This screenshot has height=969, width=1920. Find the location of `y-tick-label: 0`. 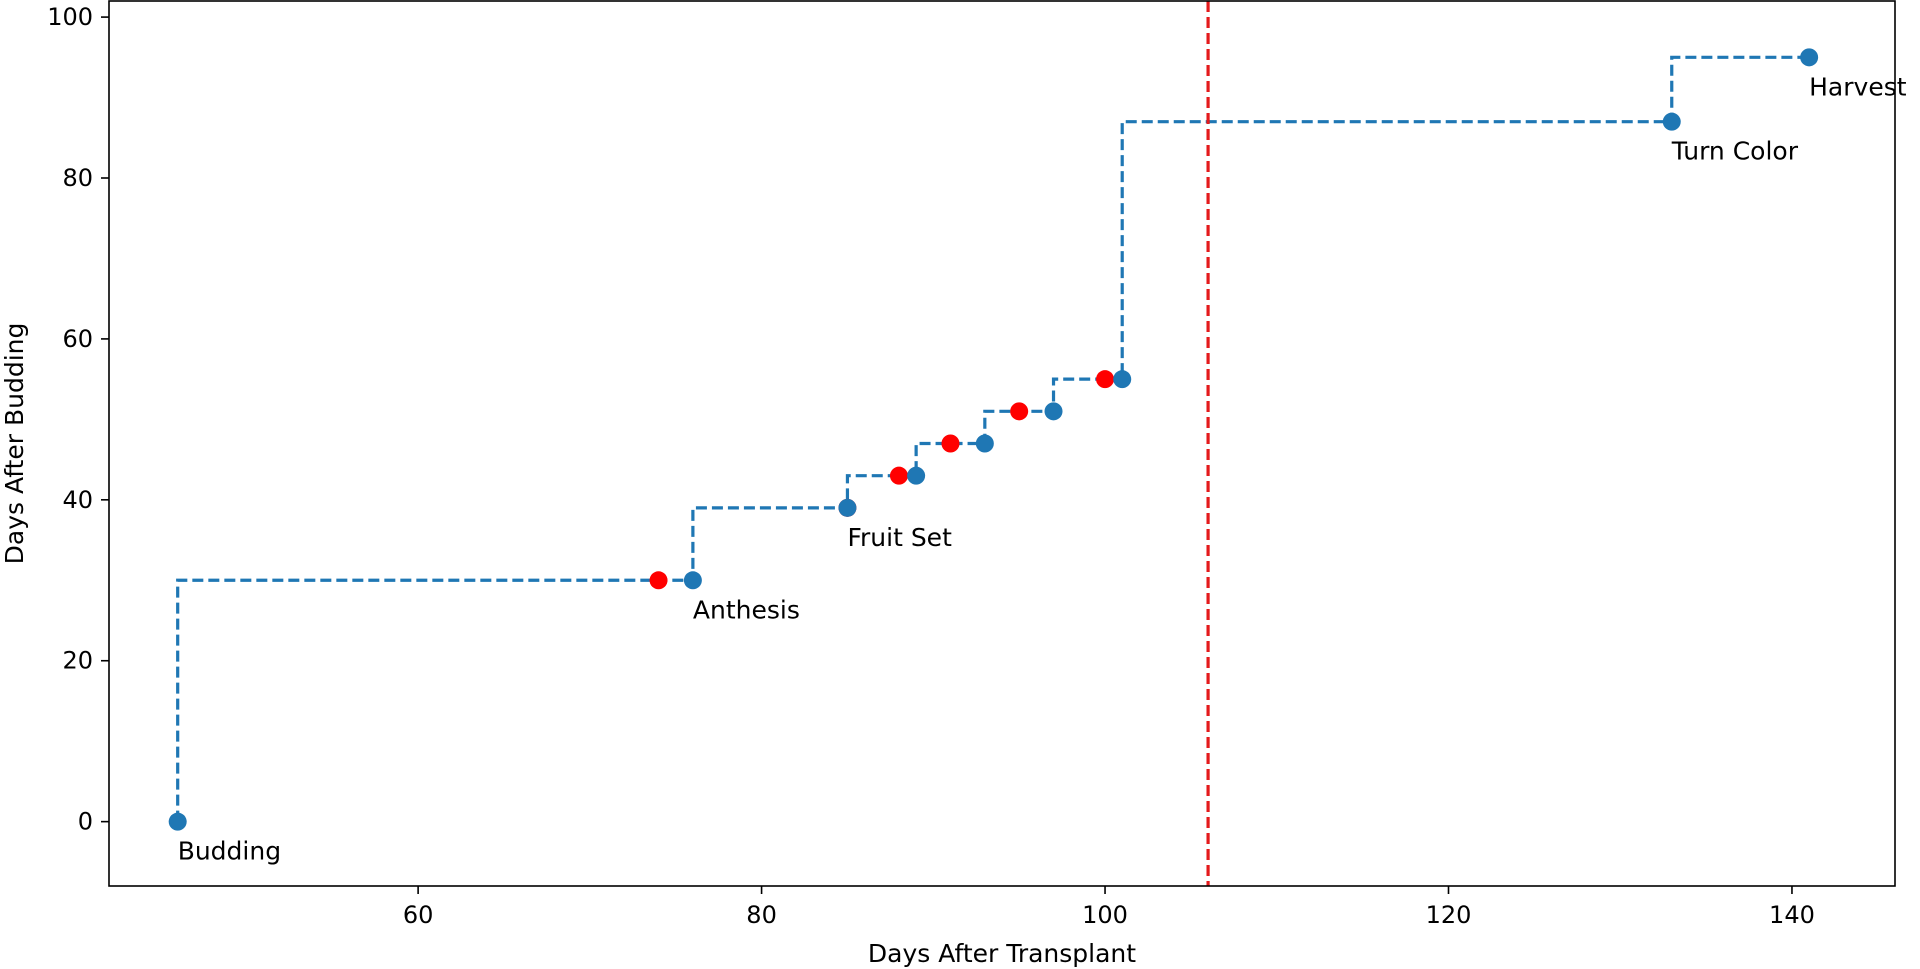

y-tick-label: 0 is located at coordinates (85, 822).